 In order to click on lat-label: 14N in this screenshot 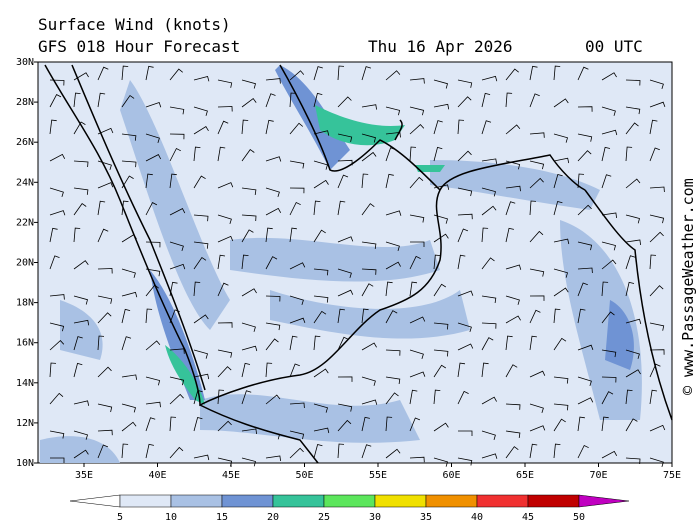, I will do `click(25, 383)`.